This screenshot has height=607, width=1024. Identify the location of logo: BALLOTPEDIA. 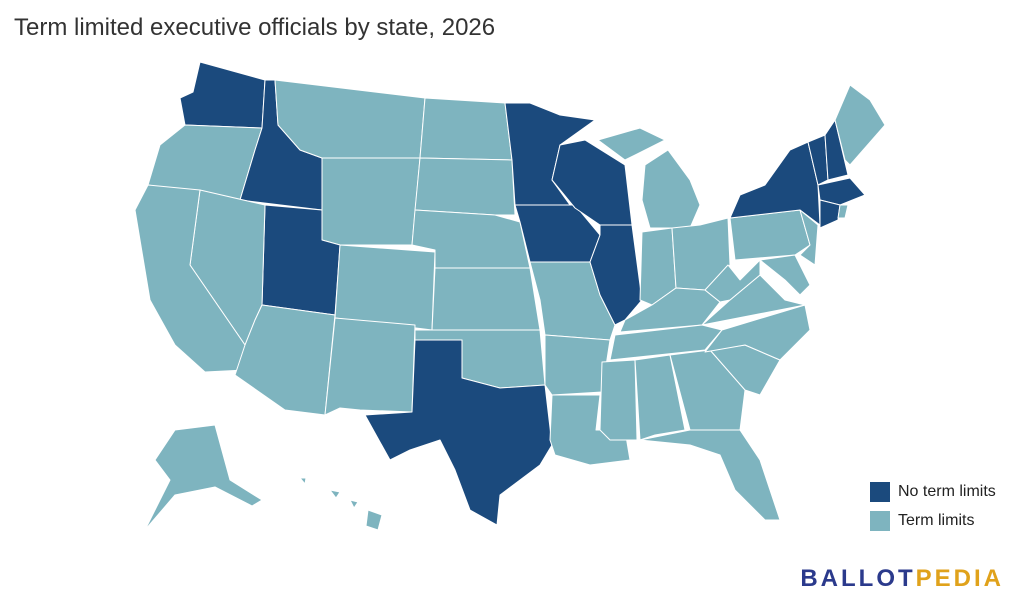
(902, 579).